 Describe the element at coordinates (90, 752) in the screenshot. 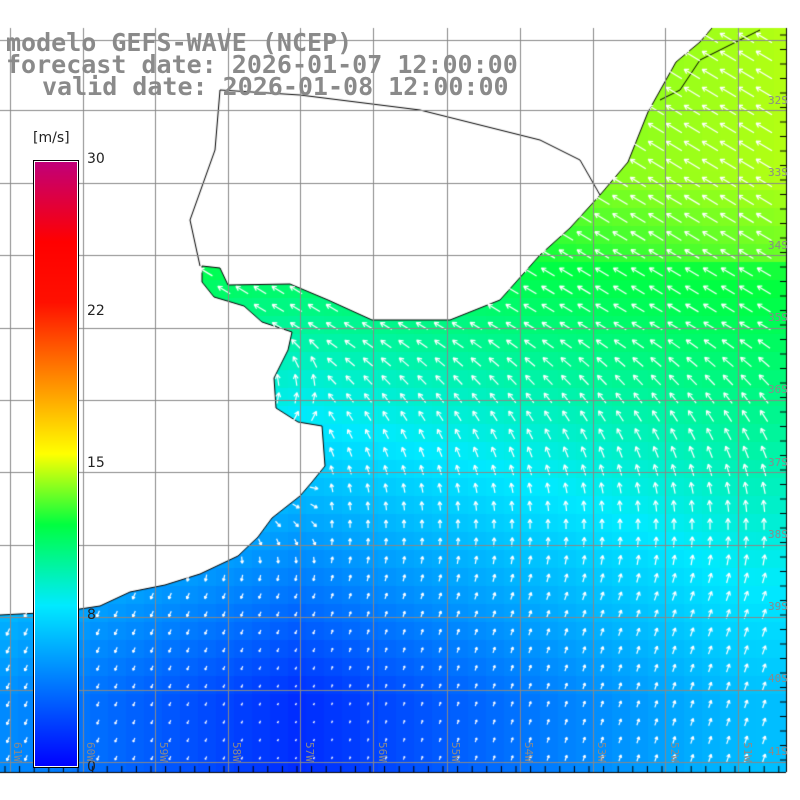

I see `lon-label: 60W` at that location.